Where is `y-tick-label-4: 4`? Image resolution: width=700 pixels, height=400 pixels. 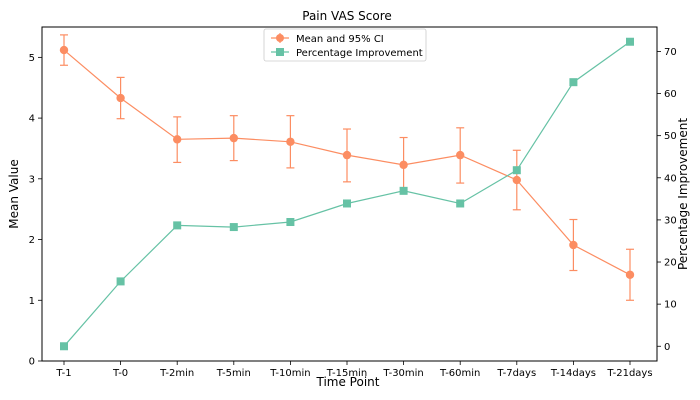 y-tick-label-4: 4 is located at coordinates (32, 119).